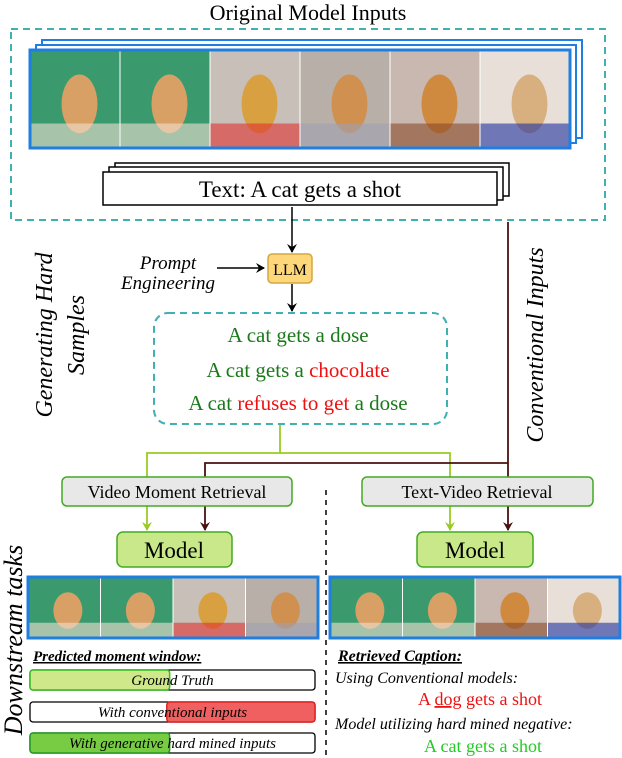 Image resolution: width=622 pixels, height=758 pixels. What do you see at coordinates (299, 99) in the screenshot?
I see `video-thumbnails` at bounding box center [299, 99].